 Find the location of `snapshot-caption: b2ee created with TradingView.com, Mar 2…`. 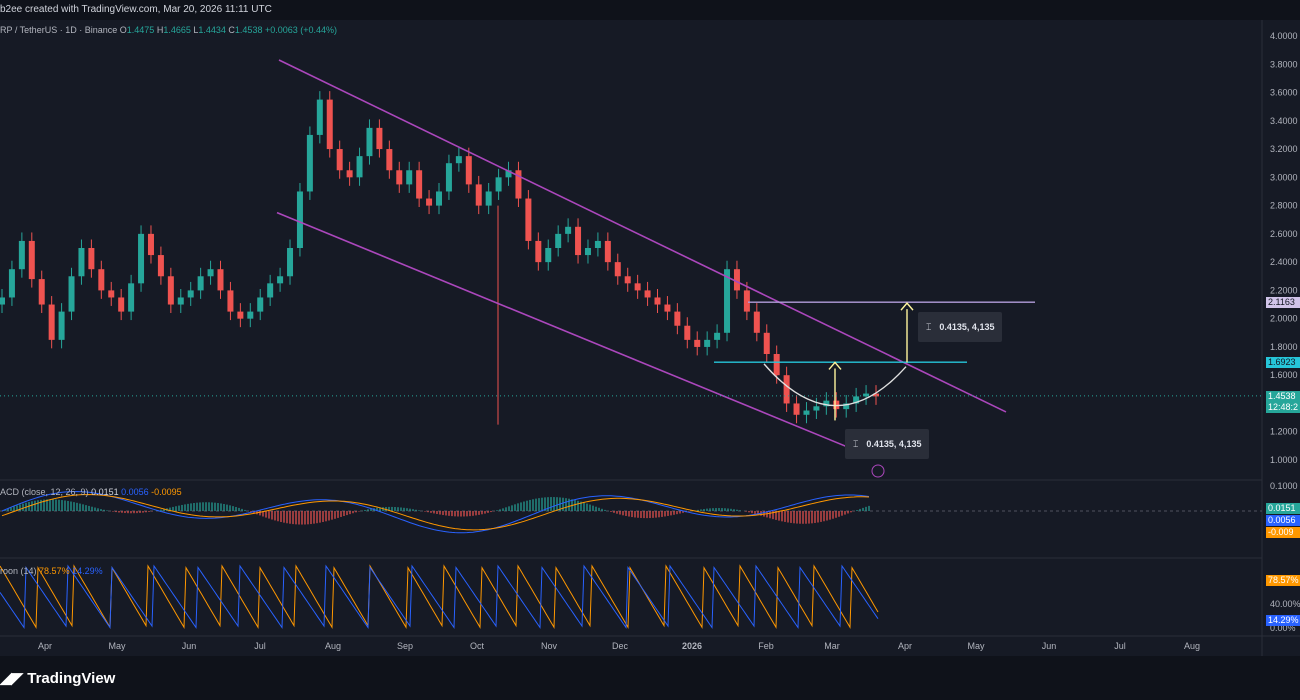

snapshot-caption: b2ee created with TradingView.com, Mar 2… is located at coordinates (136, 9).